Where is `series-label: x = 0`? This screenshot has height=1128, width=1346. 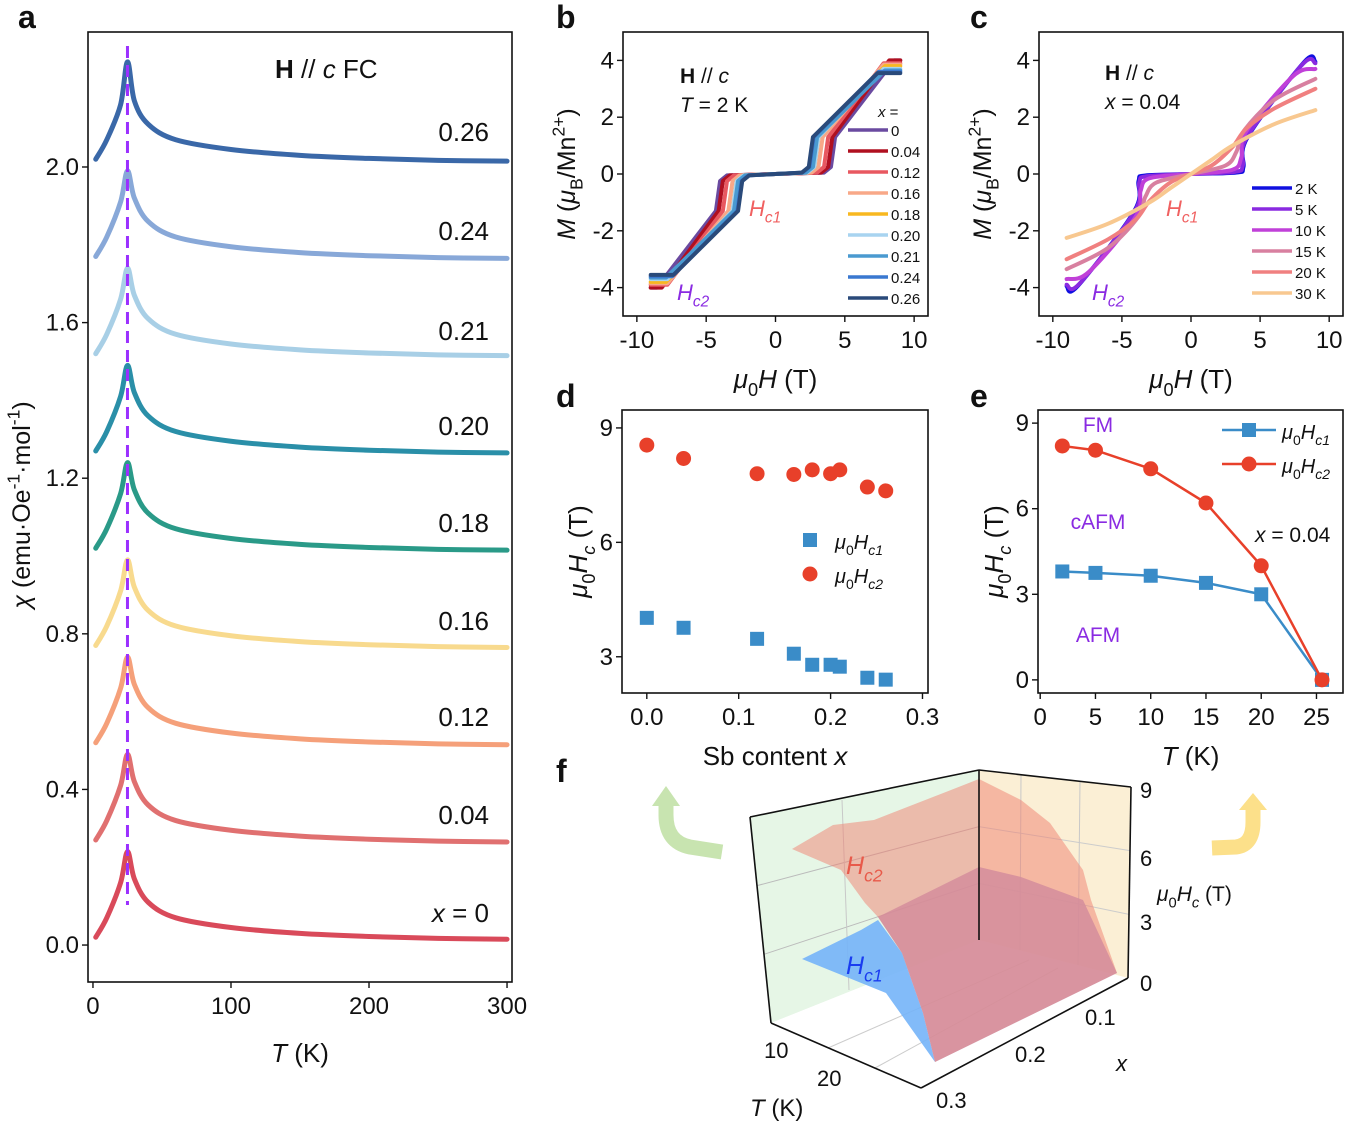
series-label: x = 0 is located at coordinates (459, 913).